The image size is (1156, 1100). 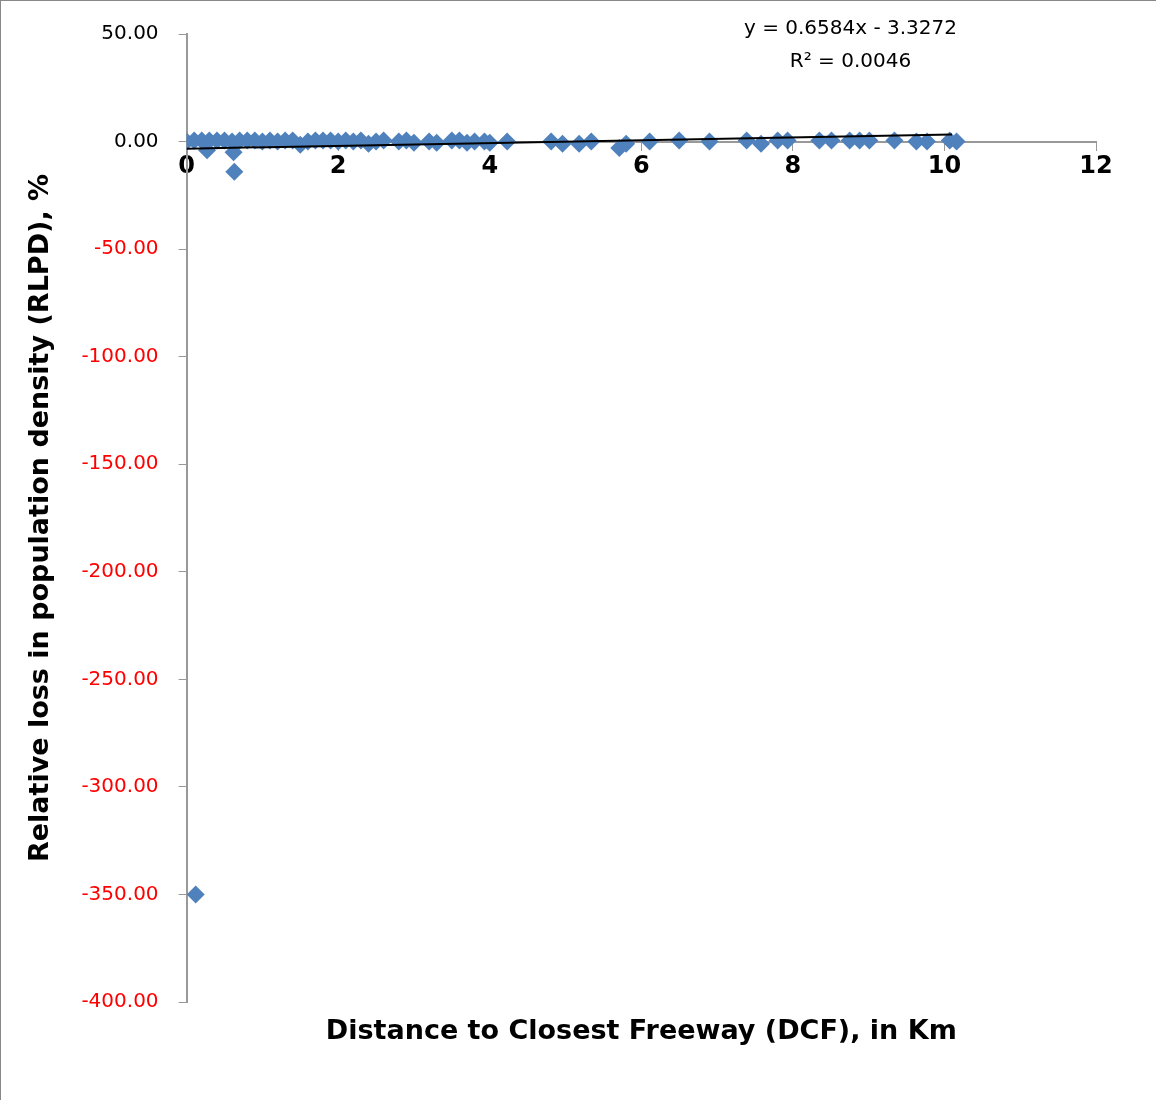 What do you see at coordinates (39, 518) in the screenshot?
I see `y-axis-title: Relative loss in population density (RLPD), %` at bounding box center [39, 518].